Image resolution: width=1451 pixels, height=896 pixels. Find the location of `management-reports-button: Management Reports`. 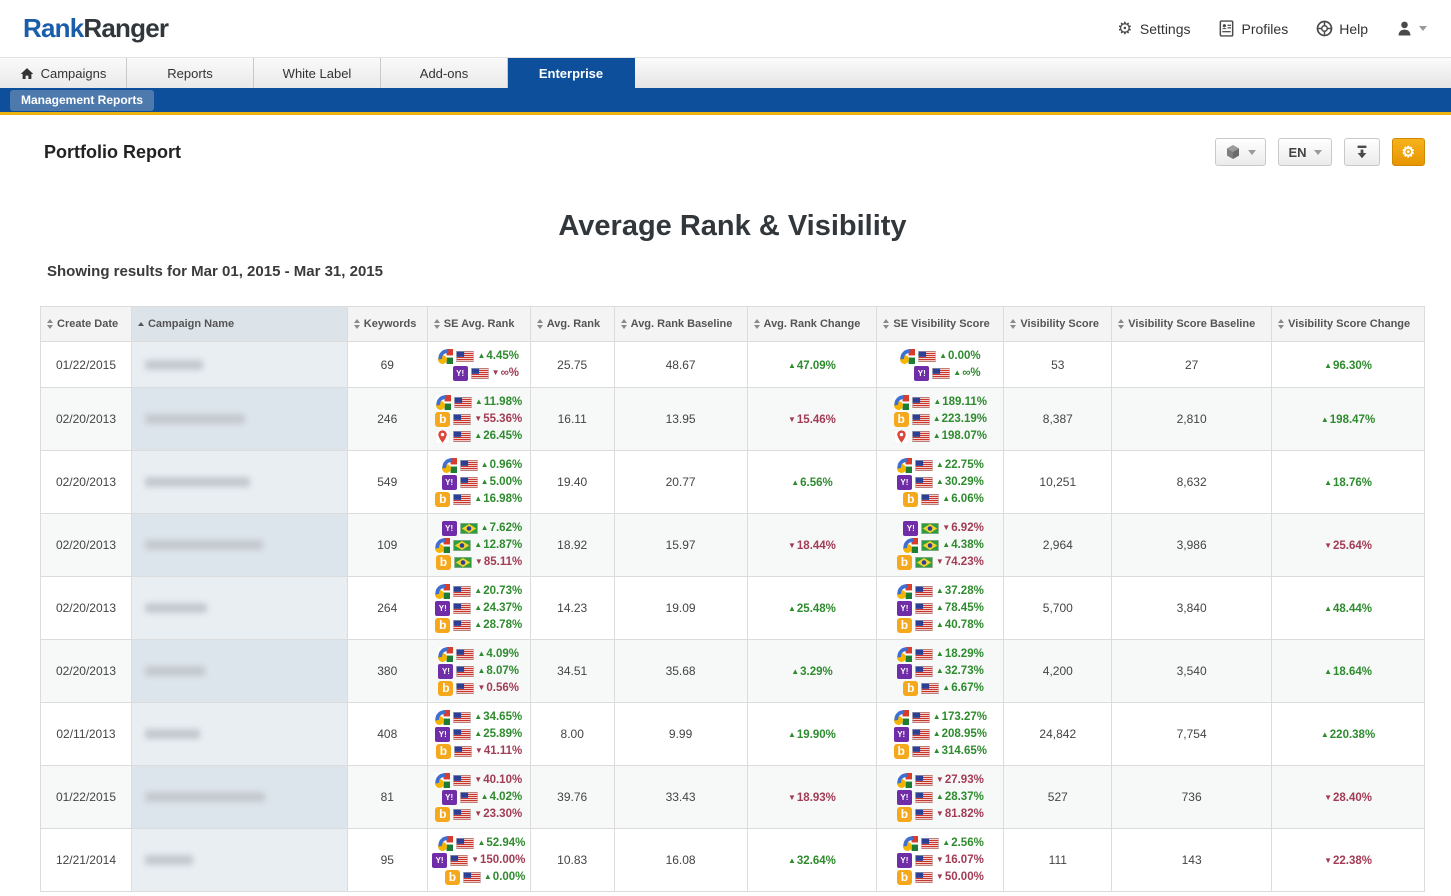

management-reports-button: Management Reports is located at coordinates (82, 100).